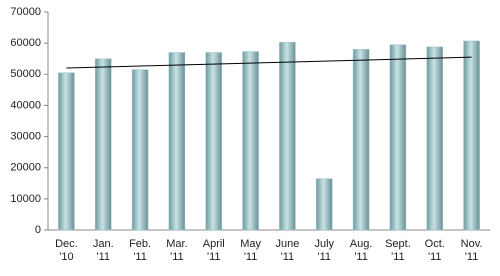 This screenshot has height=276, width=500. I want to click on x-tick-label: Jan. '11, so click(103, 250).